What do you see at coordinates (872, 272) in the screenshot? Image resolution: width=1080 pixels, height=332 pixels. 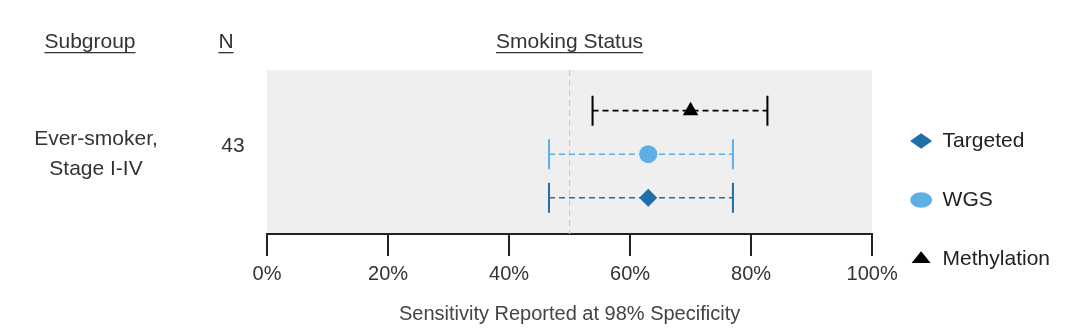 I see `x-tick-label: 100%` at bounding box center [872, 272].